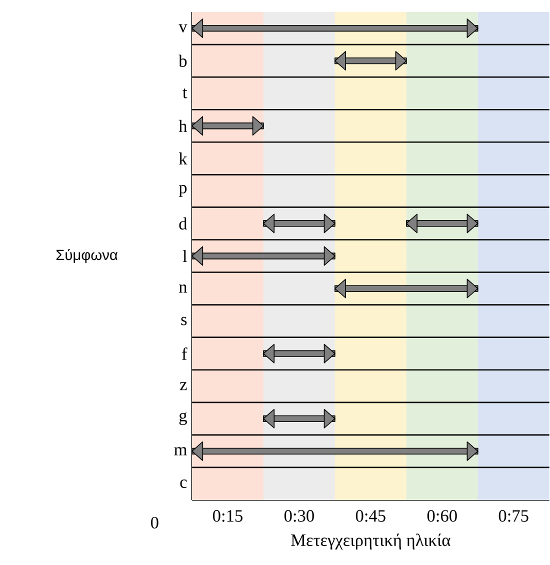  I want to click on y-tick-label: t, so click(185, 93).